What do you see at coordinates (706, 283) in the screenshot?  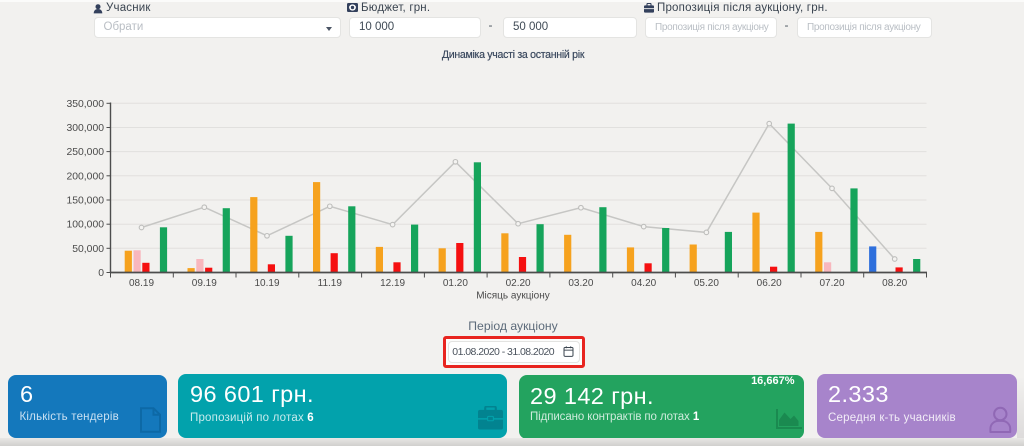 I see `svg-text: 05.20` at bounding box center [706, 283].